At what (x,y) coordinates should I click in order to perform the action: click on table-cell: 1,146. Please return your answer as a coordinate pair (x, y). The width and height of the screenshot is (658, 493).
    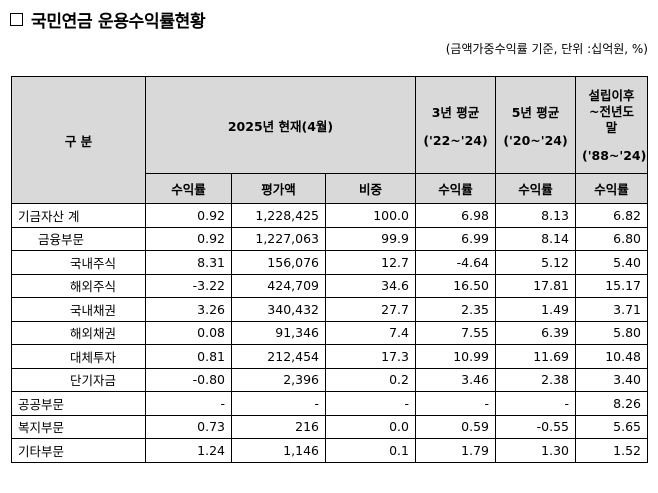
    Looking at the image, I should click on (278, 450).